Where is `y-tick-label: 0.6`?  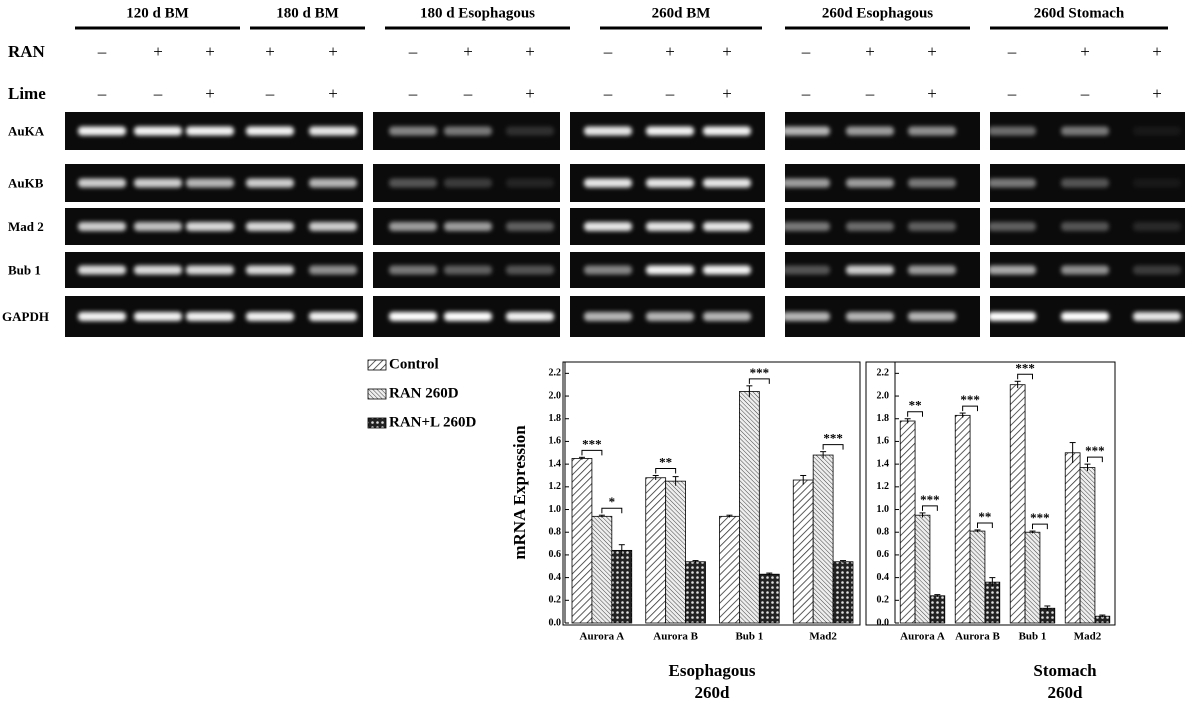
y-tick-label: 0.6 is located at coordinates (883, 554).